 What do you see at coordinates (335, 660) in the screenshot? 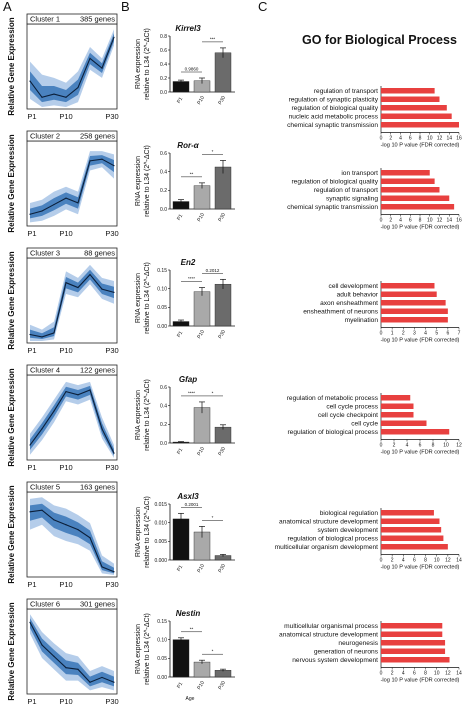
I see `go-term-label: nervous system development` at bounding box center [335, 660].